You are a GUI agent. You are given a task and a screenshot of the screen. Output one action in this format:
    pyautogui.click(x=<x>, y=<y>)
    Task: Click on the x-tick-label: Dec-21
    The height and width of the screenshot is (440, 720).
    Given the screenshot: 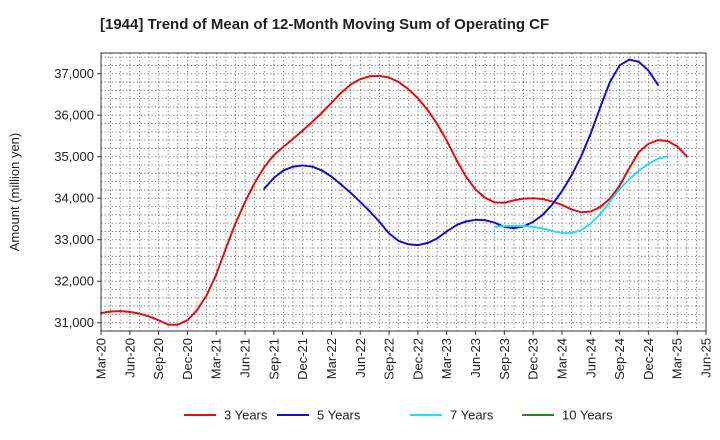 What is the action you would take?
    pyautogui.click(x=302, y=359)
    